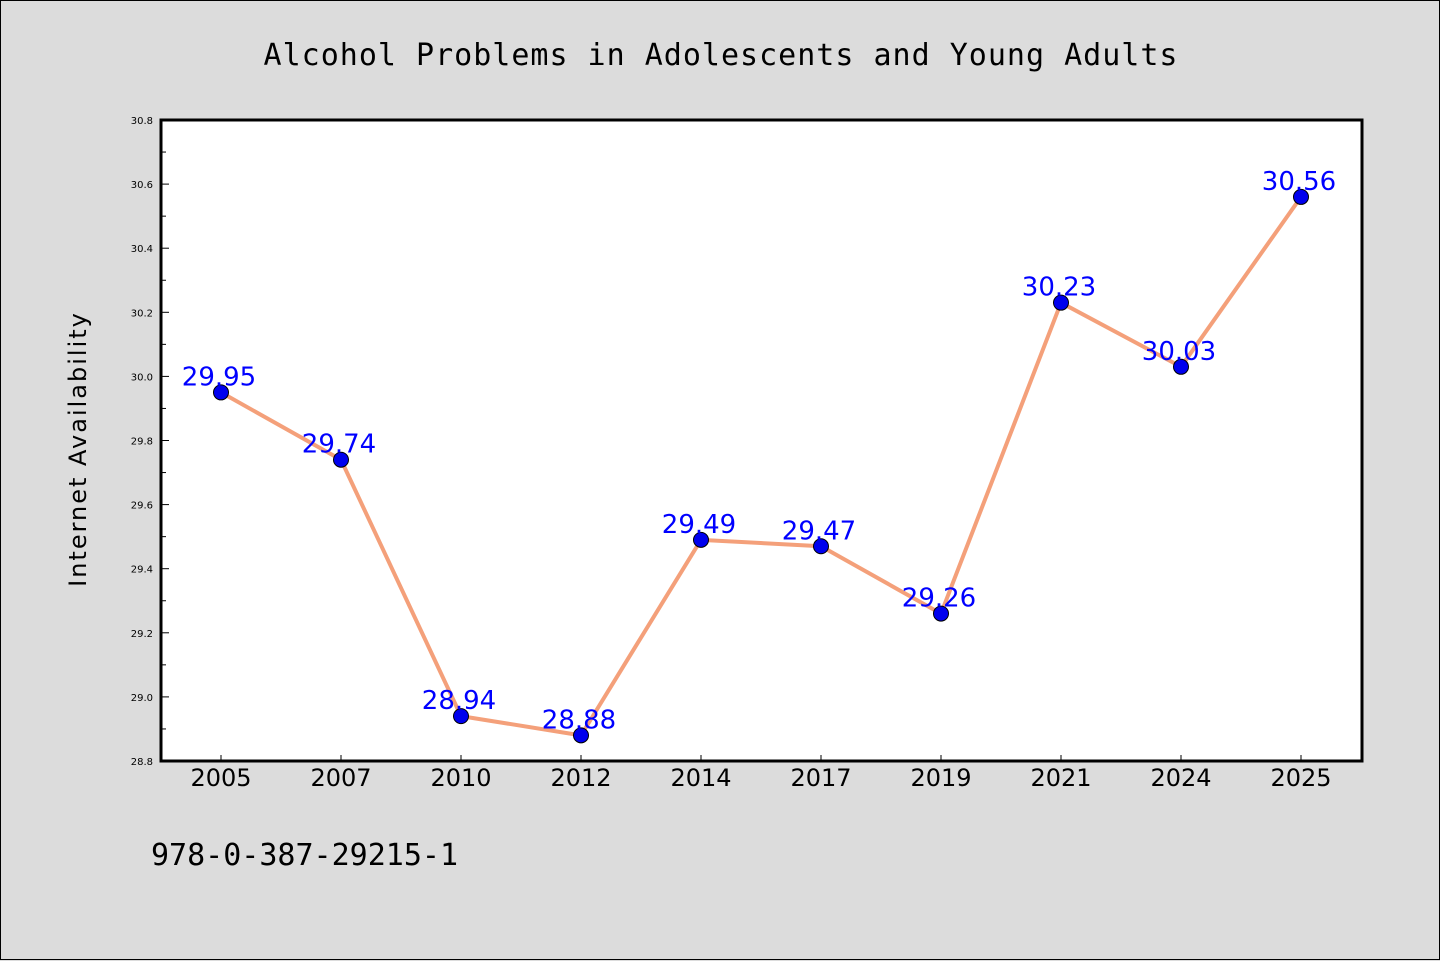  I want to click on y-tick-label: 29.0, so click(142, 698).